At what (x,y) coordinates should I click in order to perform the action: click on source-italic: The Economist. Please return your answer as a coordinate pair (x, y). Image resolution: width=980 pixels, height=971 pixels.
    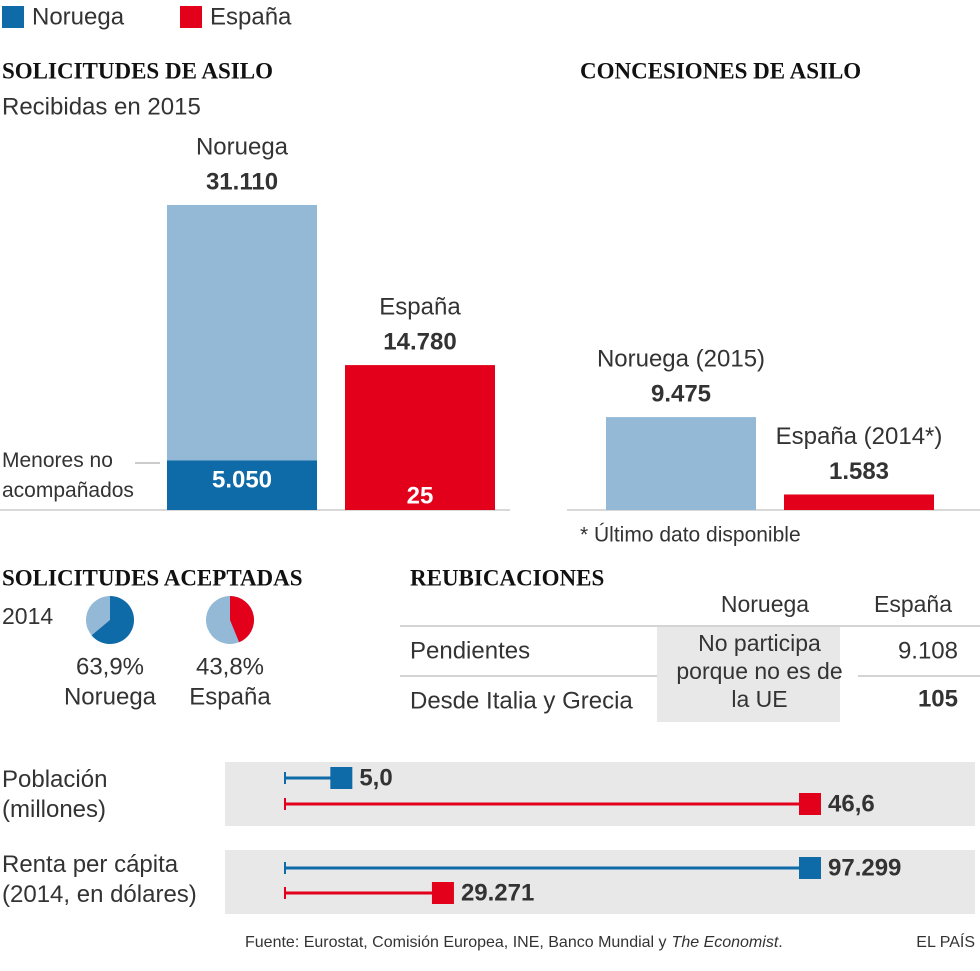
    Looking at the image, I should click on (725, 942).